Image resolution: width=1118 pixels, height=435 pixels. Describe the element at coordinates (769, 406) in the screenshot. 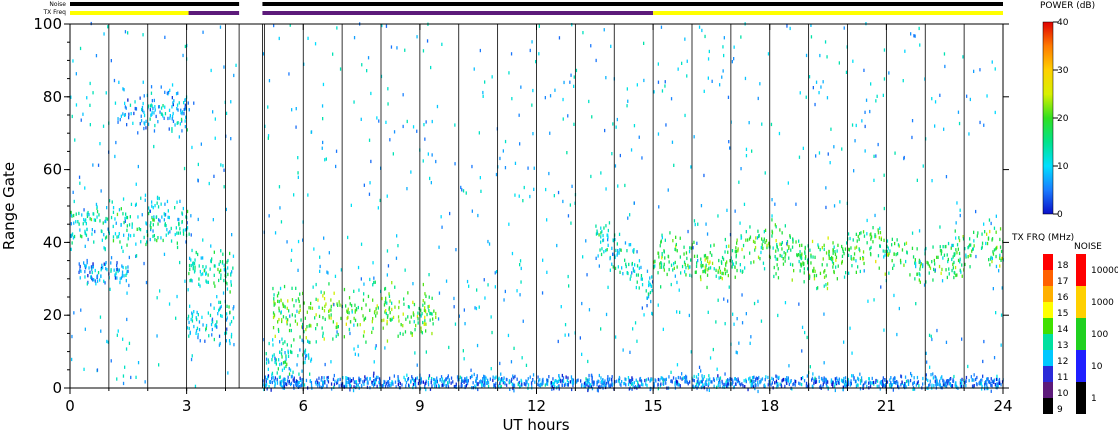

I see `x-tick-label: 18` at that location.